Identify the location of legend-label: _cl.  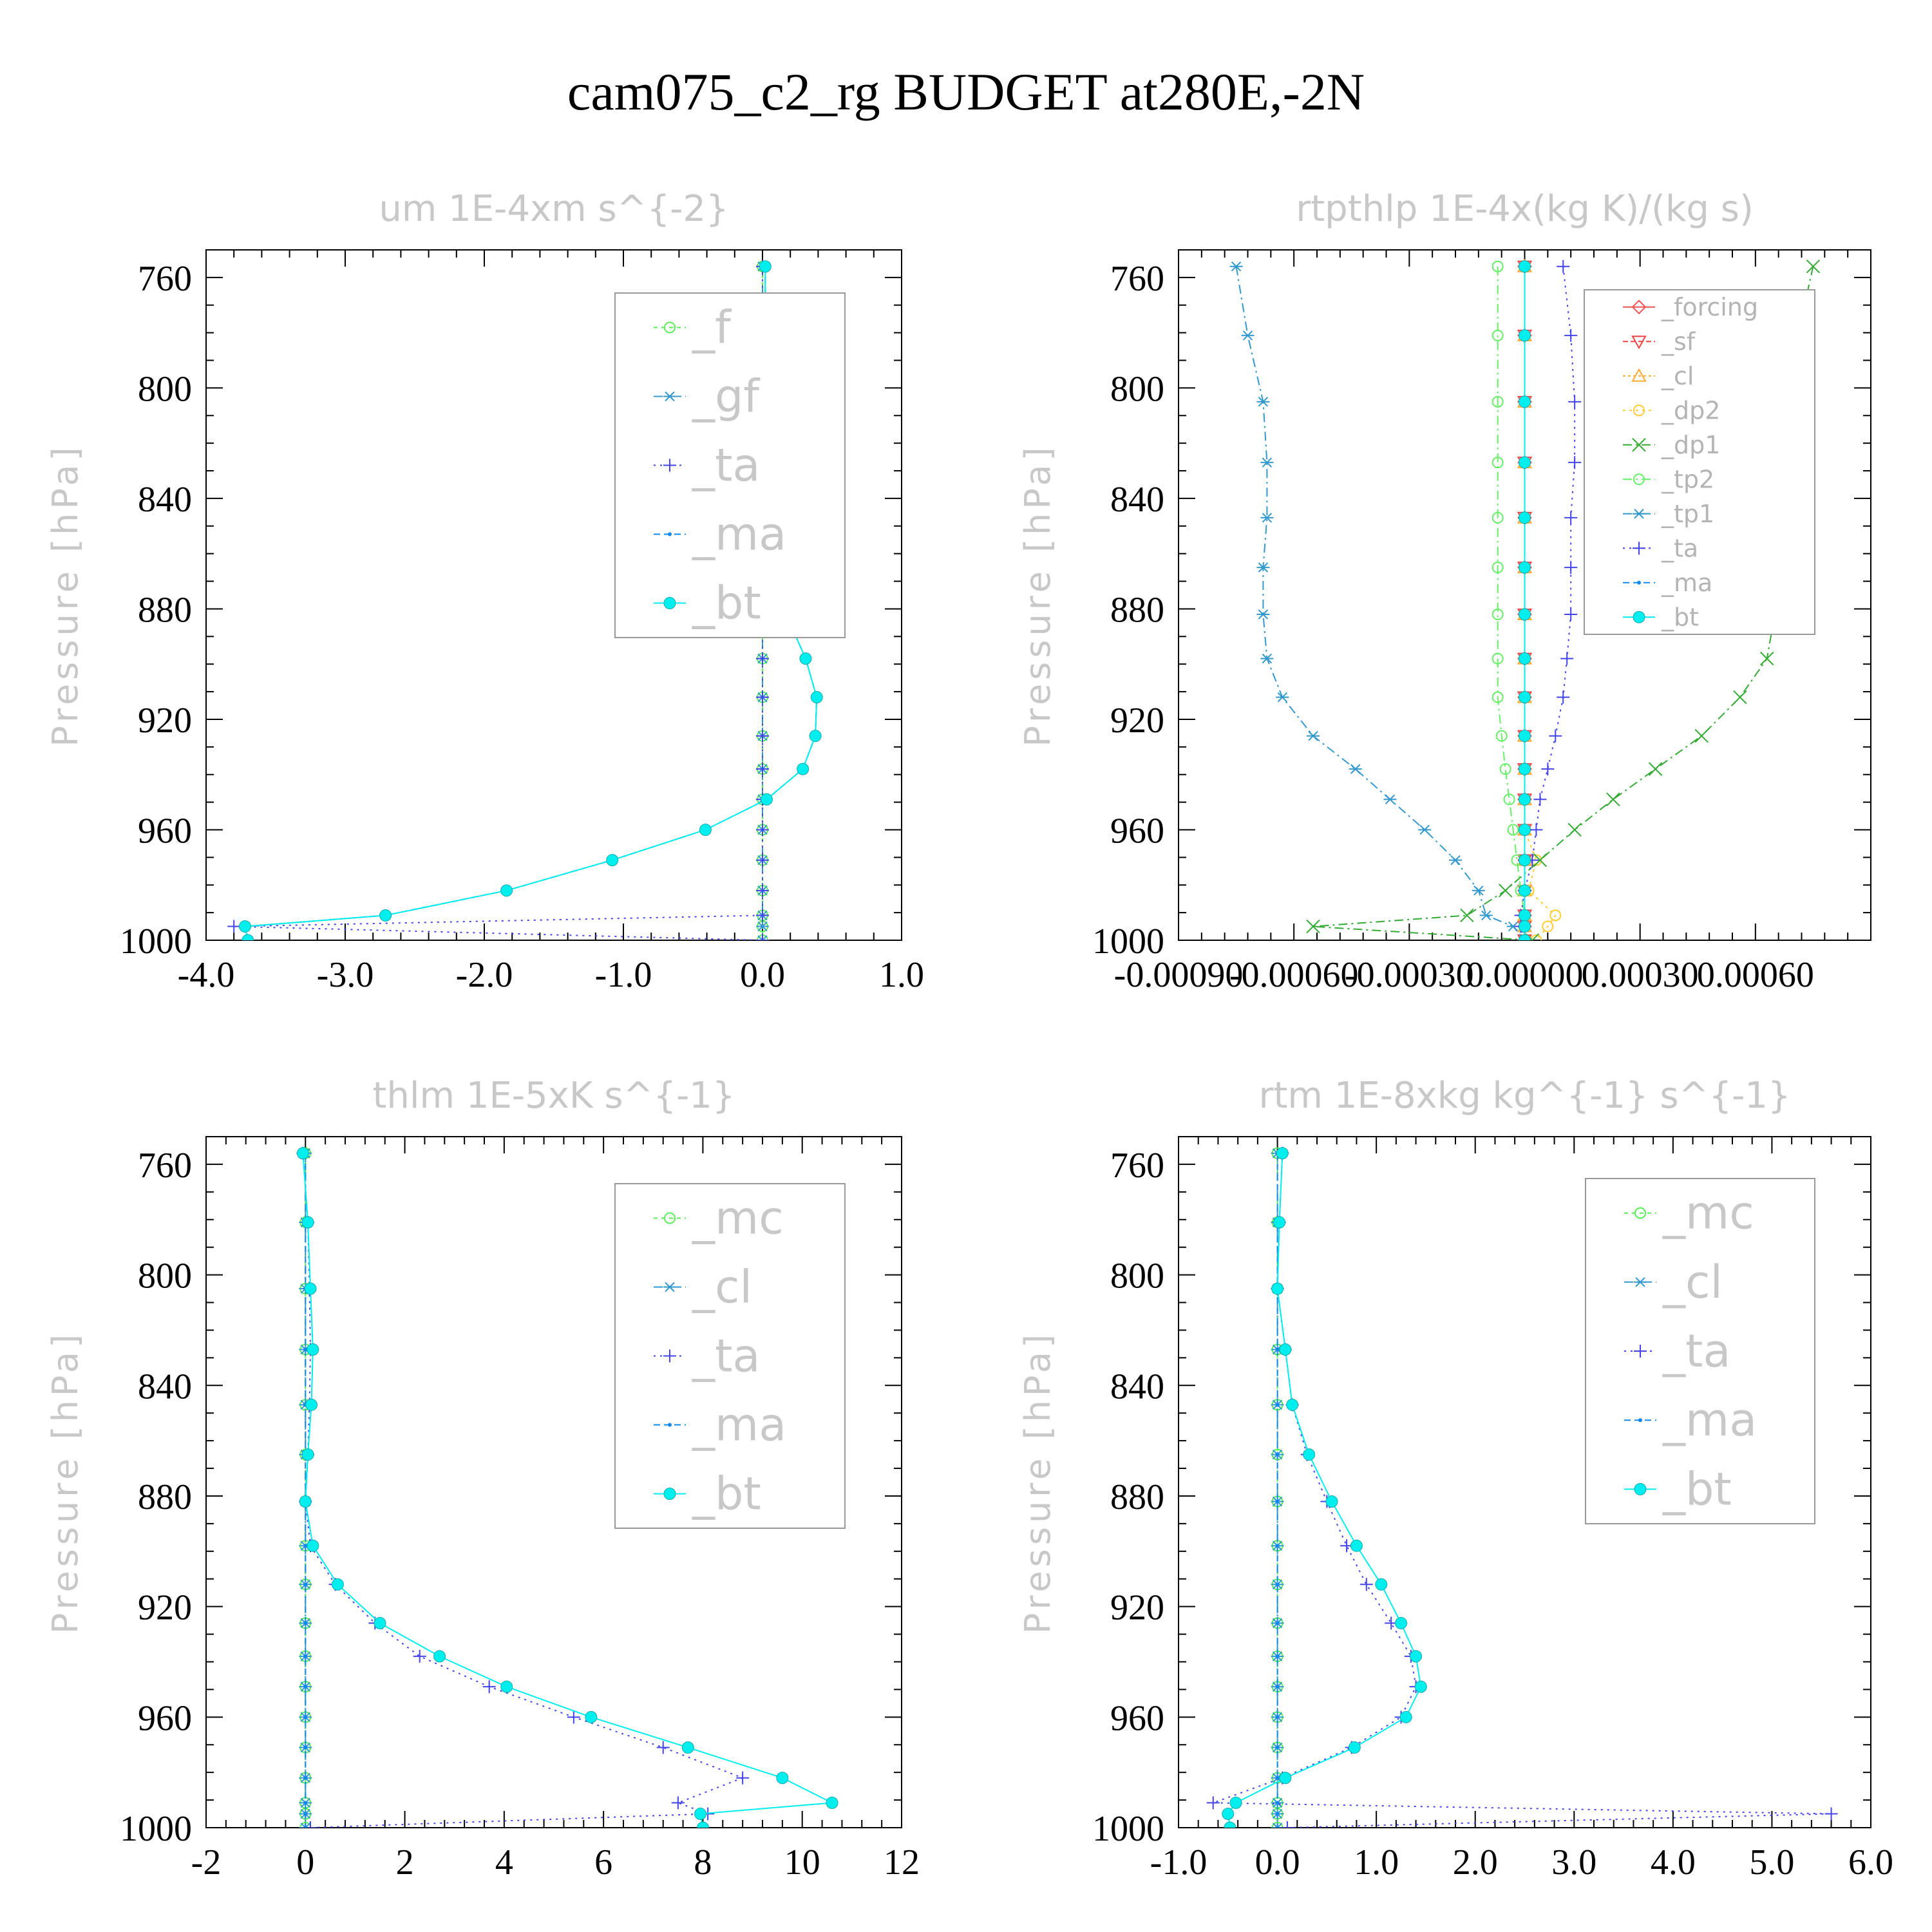
(722, 1287).